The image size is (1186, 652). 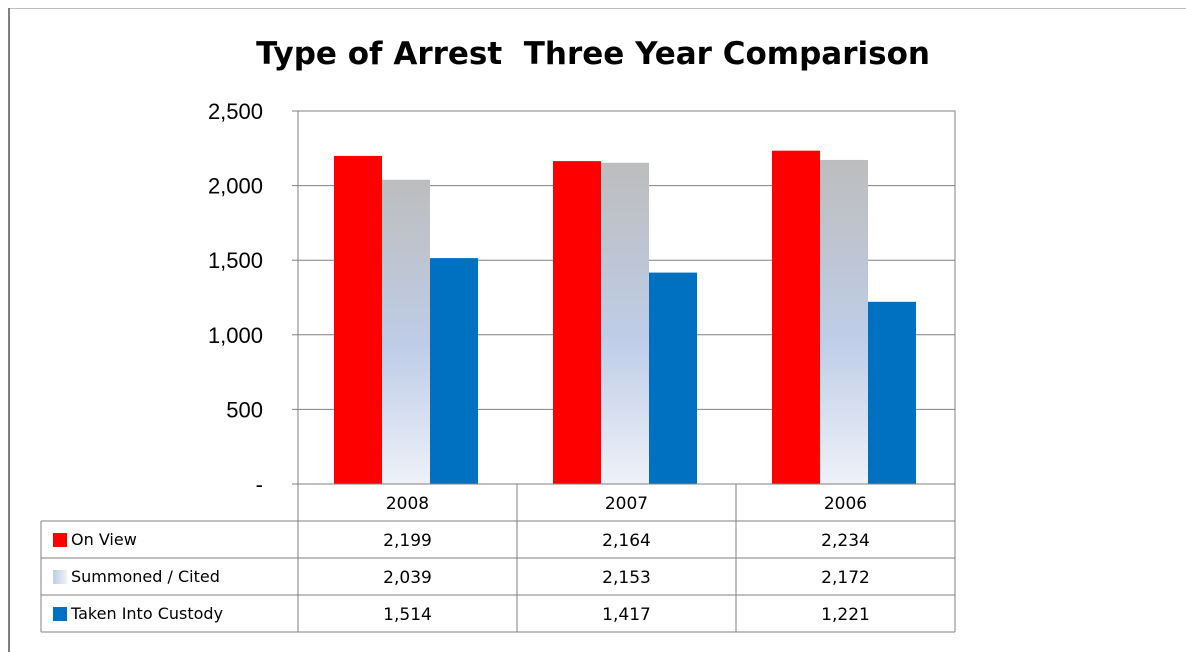 I want to click on data-value-label: 2,199, so click(x=407, y=541).